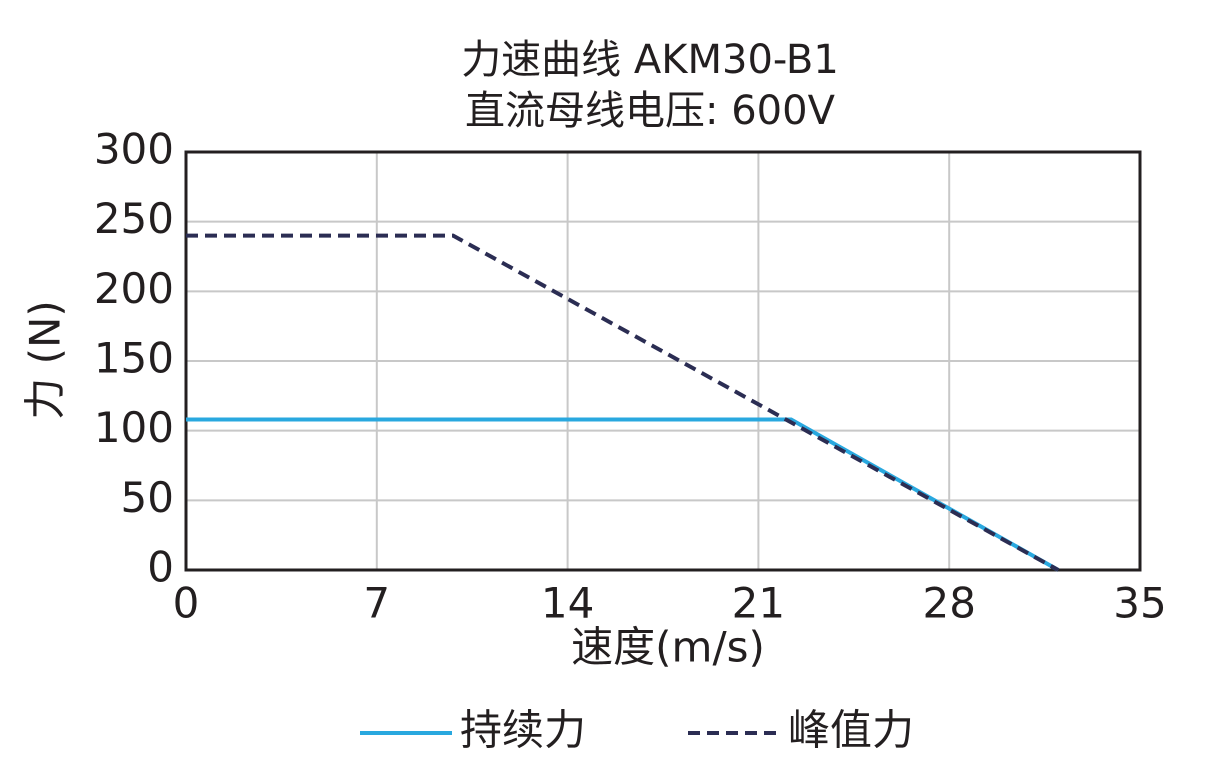 The height and width of the screenshot is (784, 1210). I want to click on x-tick-label: 14, so click(567, 603).